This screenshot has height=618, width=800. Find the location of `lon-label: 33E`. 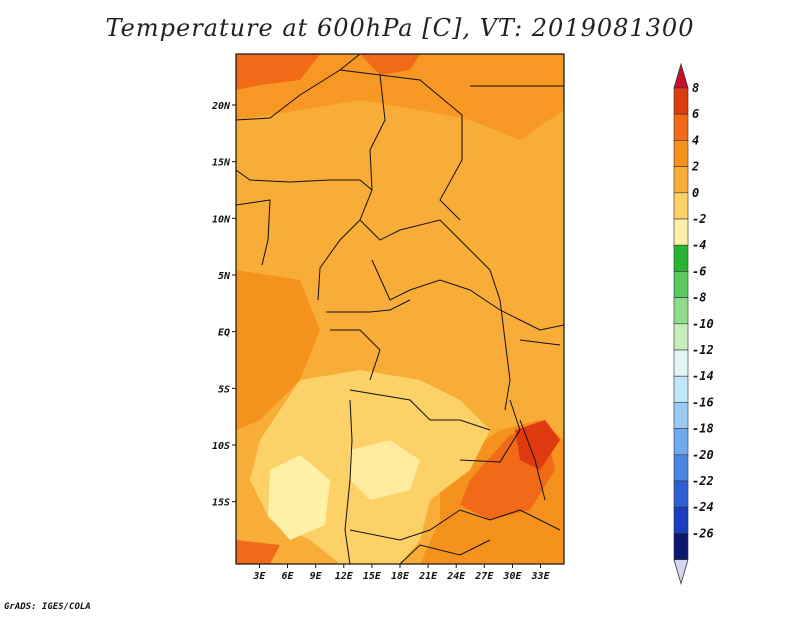

lon-label: 33E is located at coordinates (541, 576).